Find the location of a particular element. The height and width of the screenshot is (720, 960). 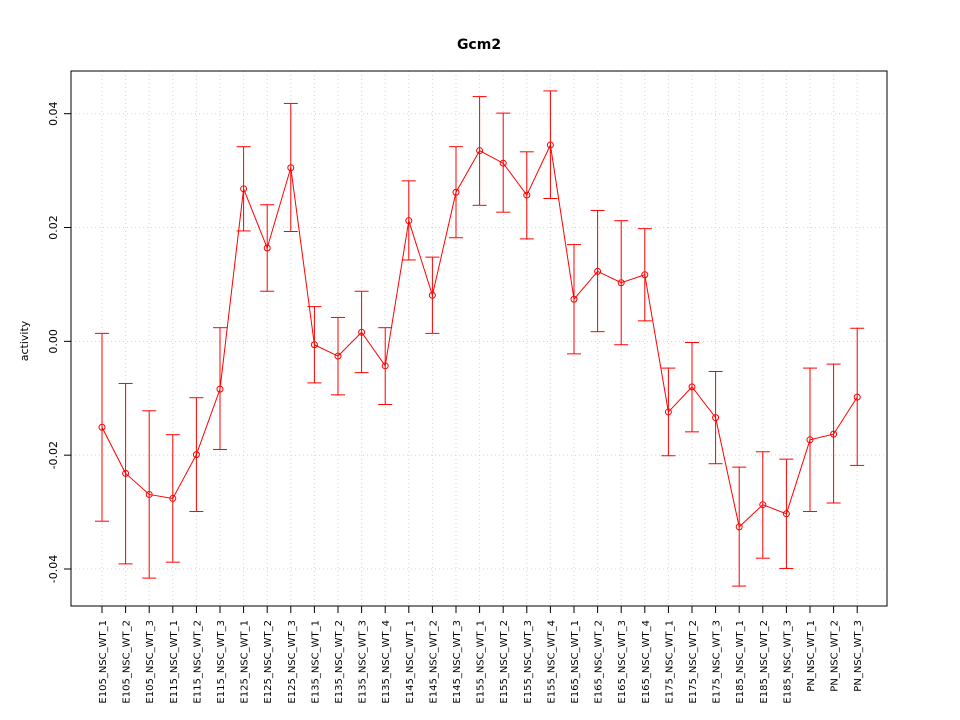

x-tick-label: E185_NSC_WT_2 is located at coordinates (764, 662).